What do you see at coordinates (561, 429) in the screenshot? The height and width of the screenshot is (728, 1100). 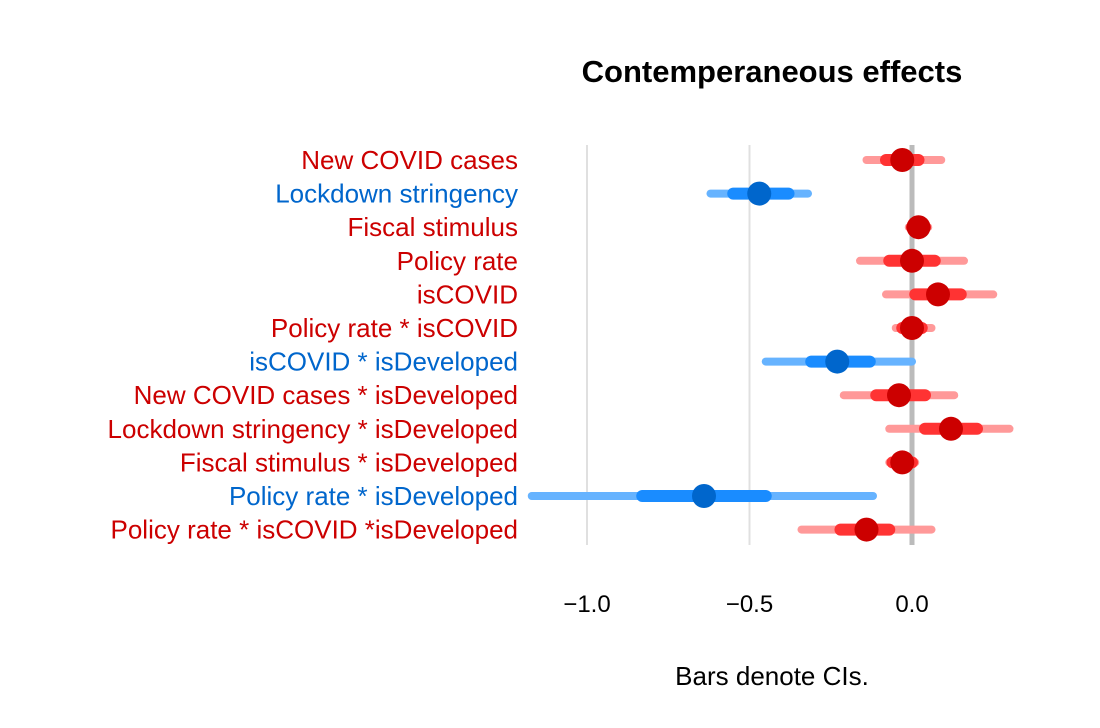 I see `coefficient-row: Lockdown stringency * isDeveloped` at bounding box center [561, 429].